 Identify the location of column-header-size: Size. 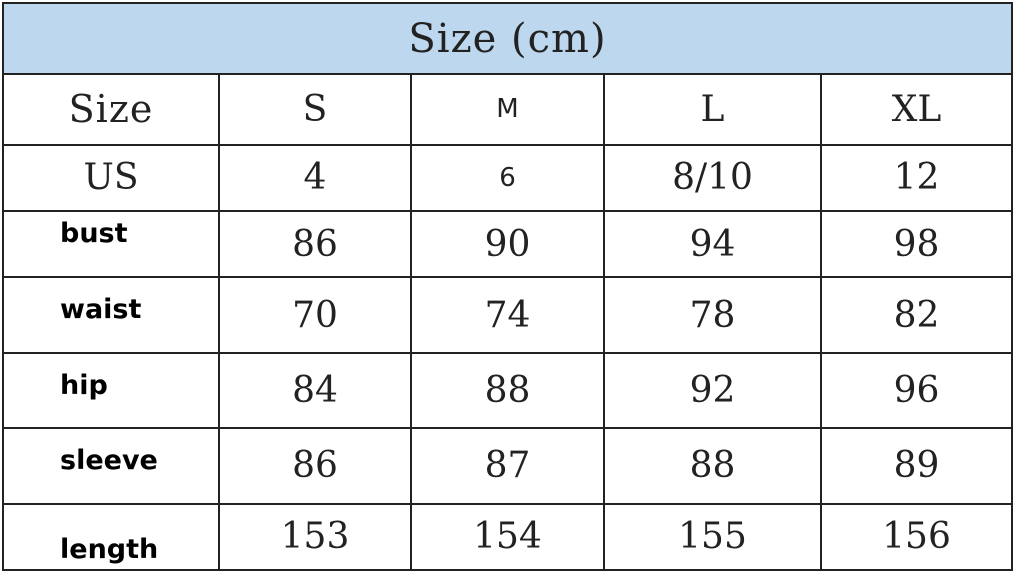
(111, 109).